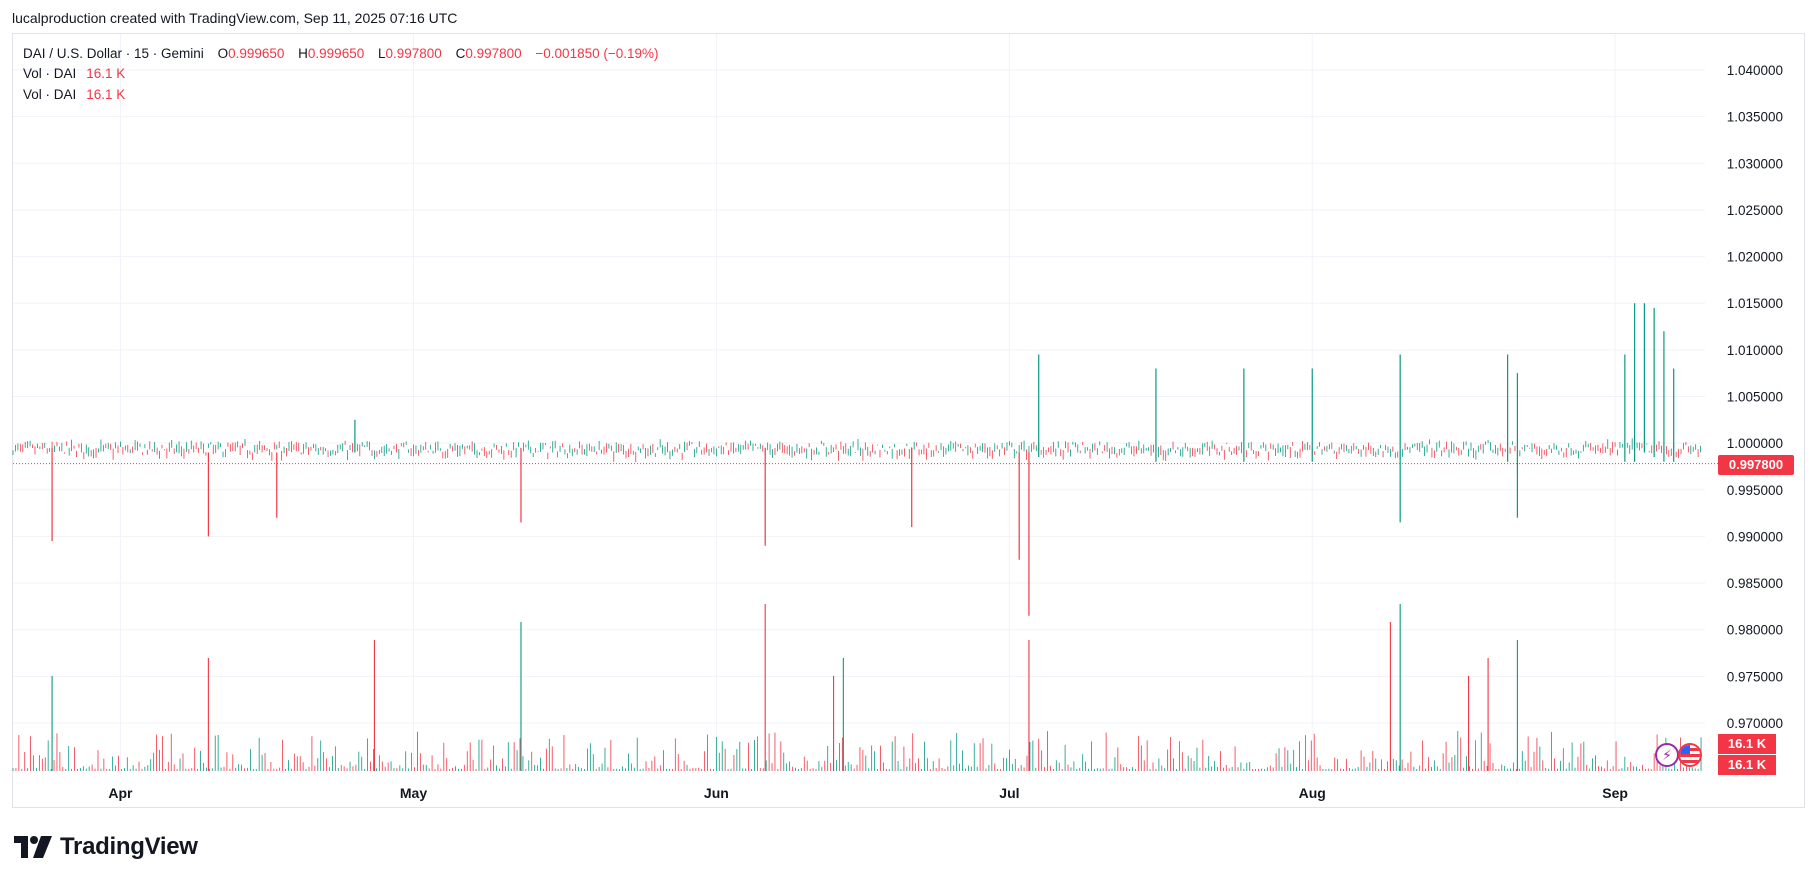 The width and height of the screenshot is (1815, 884). I want to click on price-tick-label: 1.015000, so click(1755, 303).